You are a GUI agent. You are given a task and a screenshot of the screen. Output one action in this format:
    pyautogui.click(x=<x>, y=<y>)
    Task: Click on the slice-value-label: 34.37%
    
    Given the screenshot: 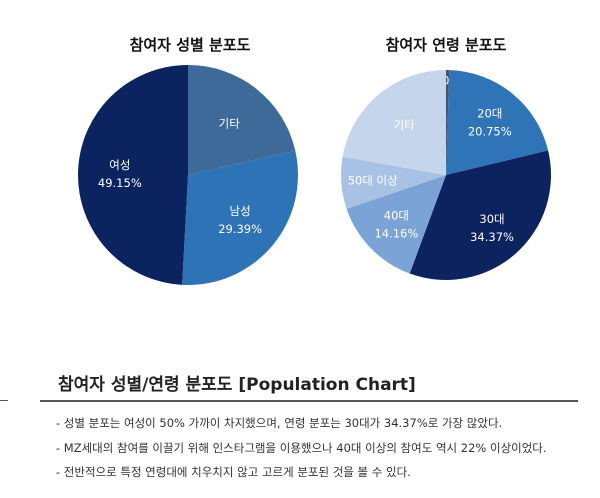 What is the action you would take?
    pyautogui.click(x=492, y=237)
    